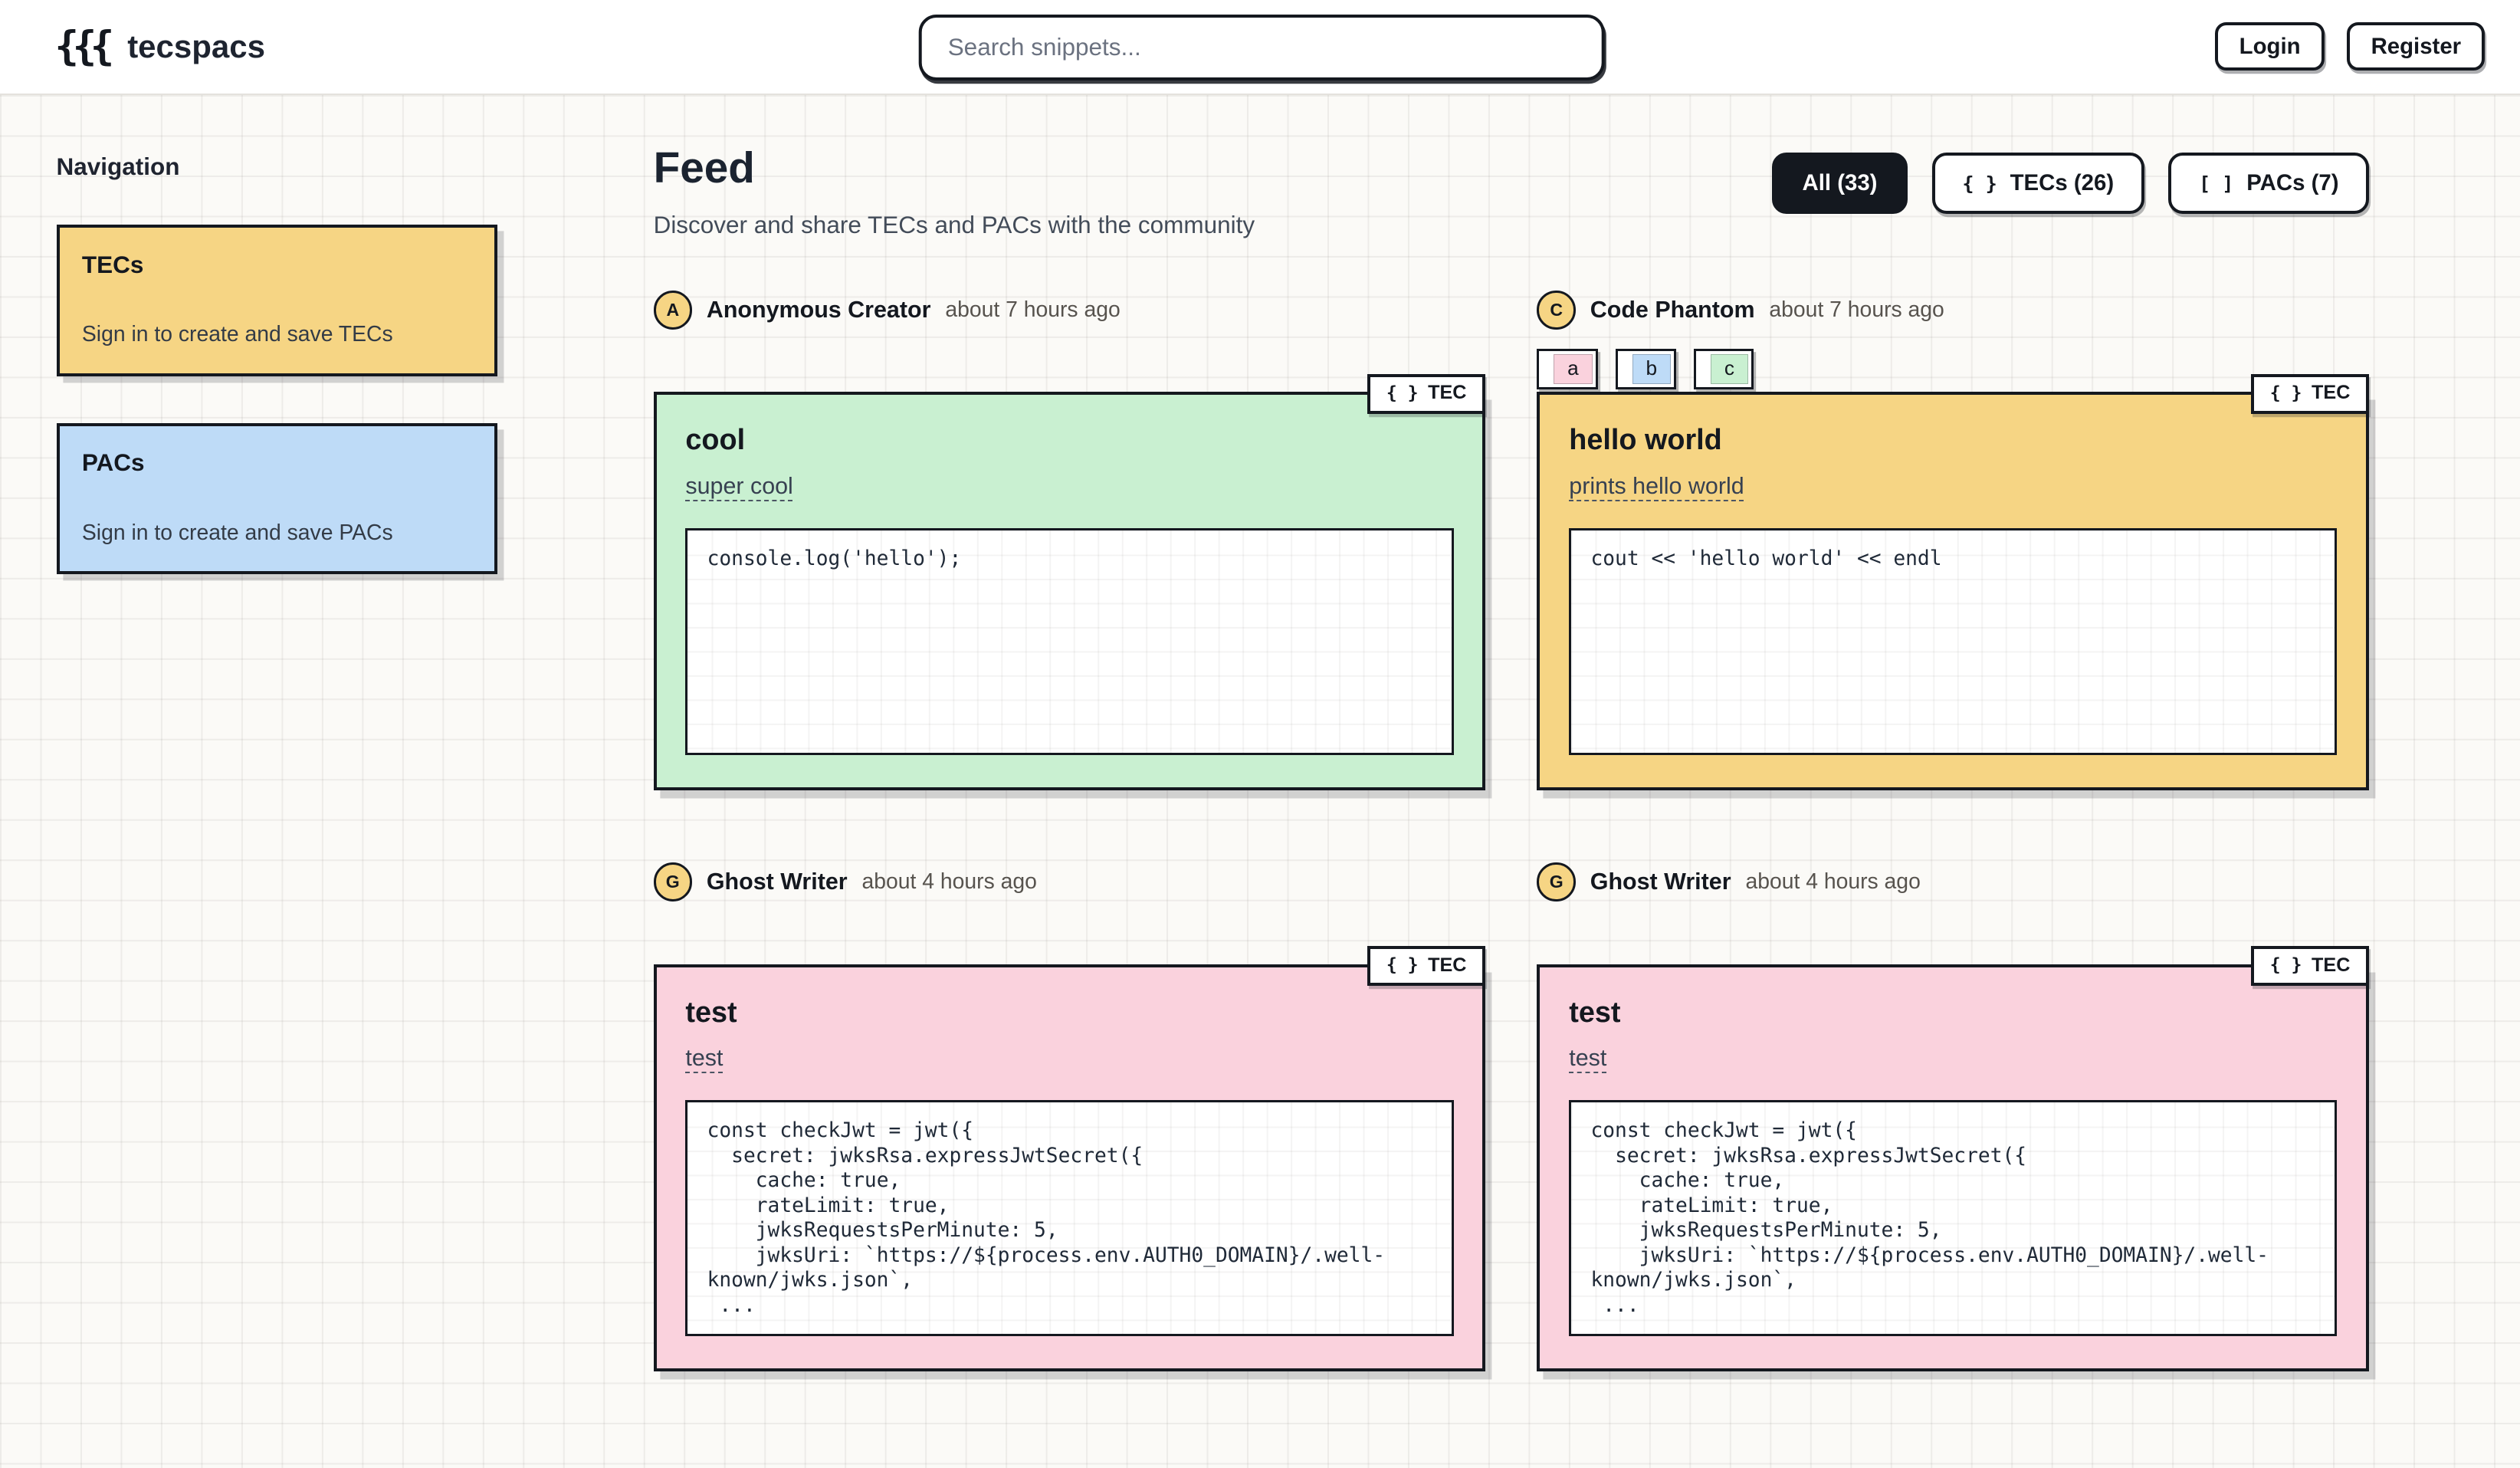 The height and width of the screenshot is (1468, 2520). I want to click on filter-tecs-label: TECs (26), so click(2062, 183).